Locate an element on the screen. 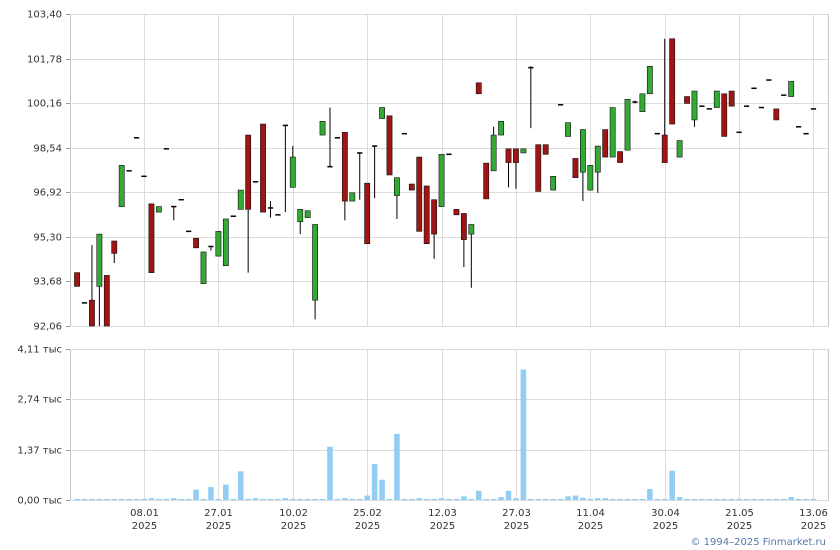  y-tick-label: 0,00 тыс is located at coordinates (39, 501).